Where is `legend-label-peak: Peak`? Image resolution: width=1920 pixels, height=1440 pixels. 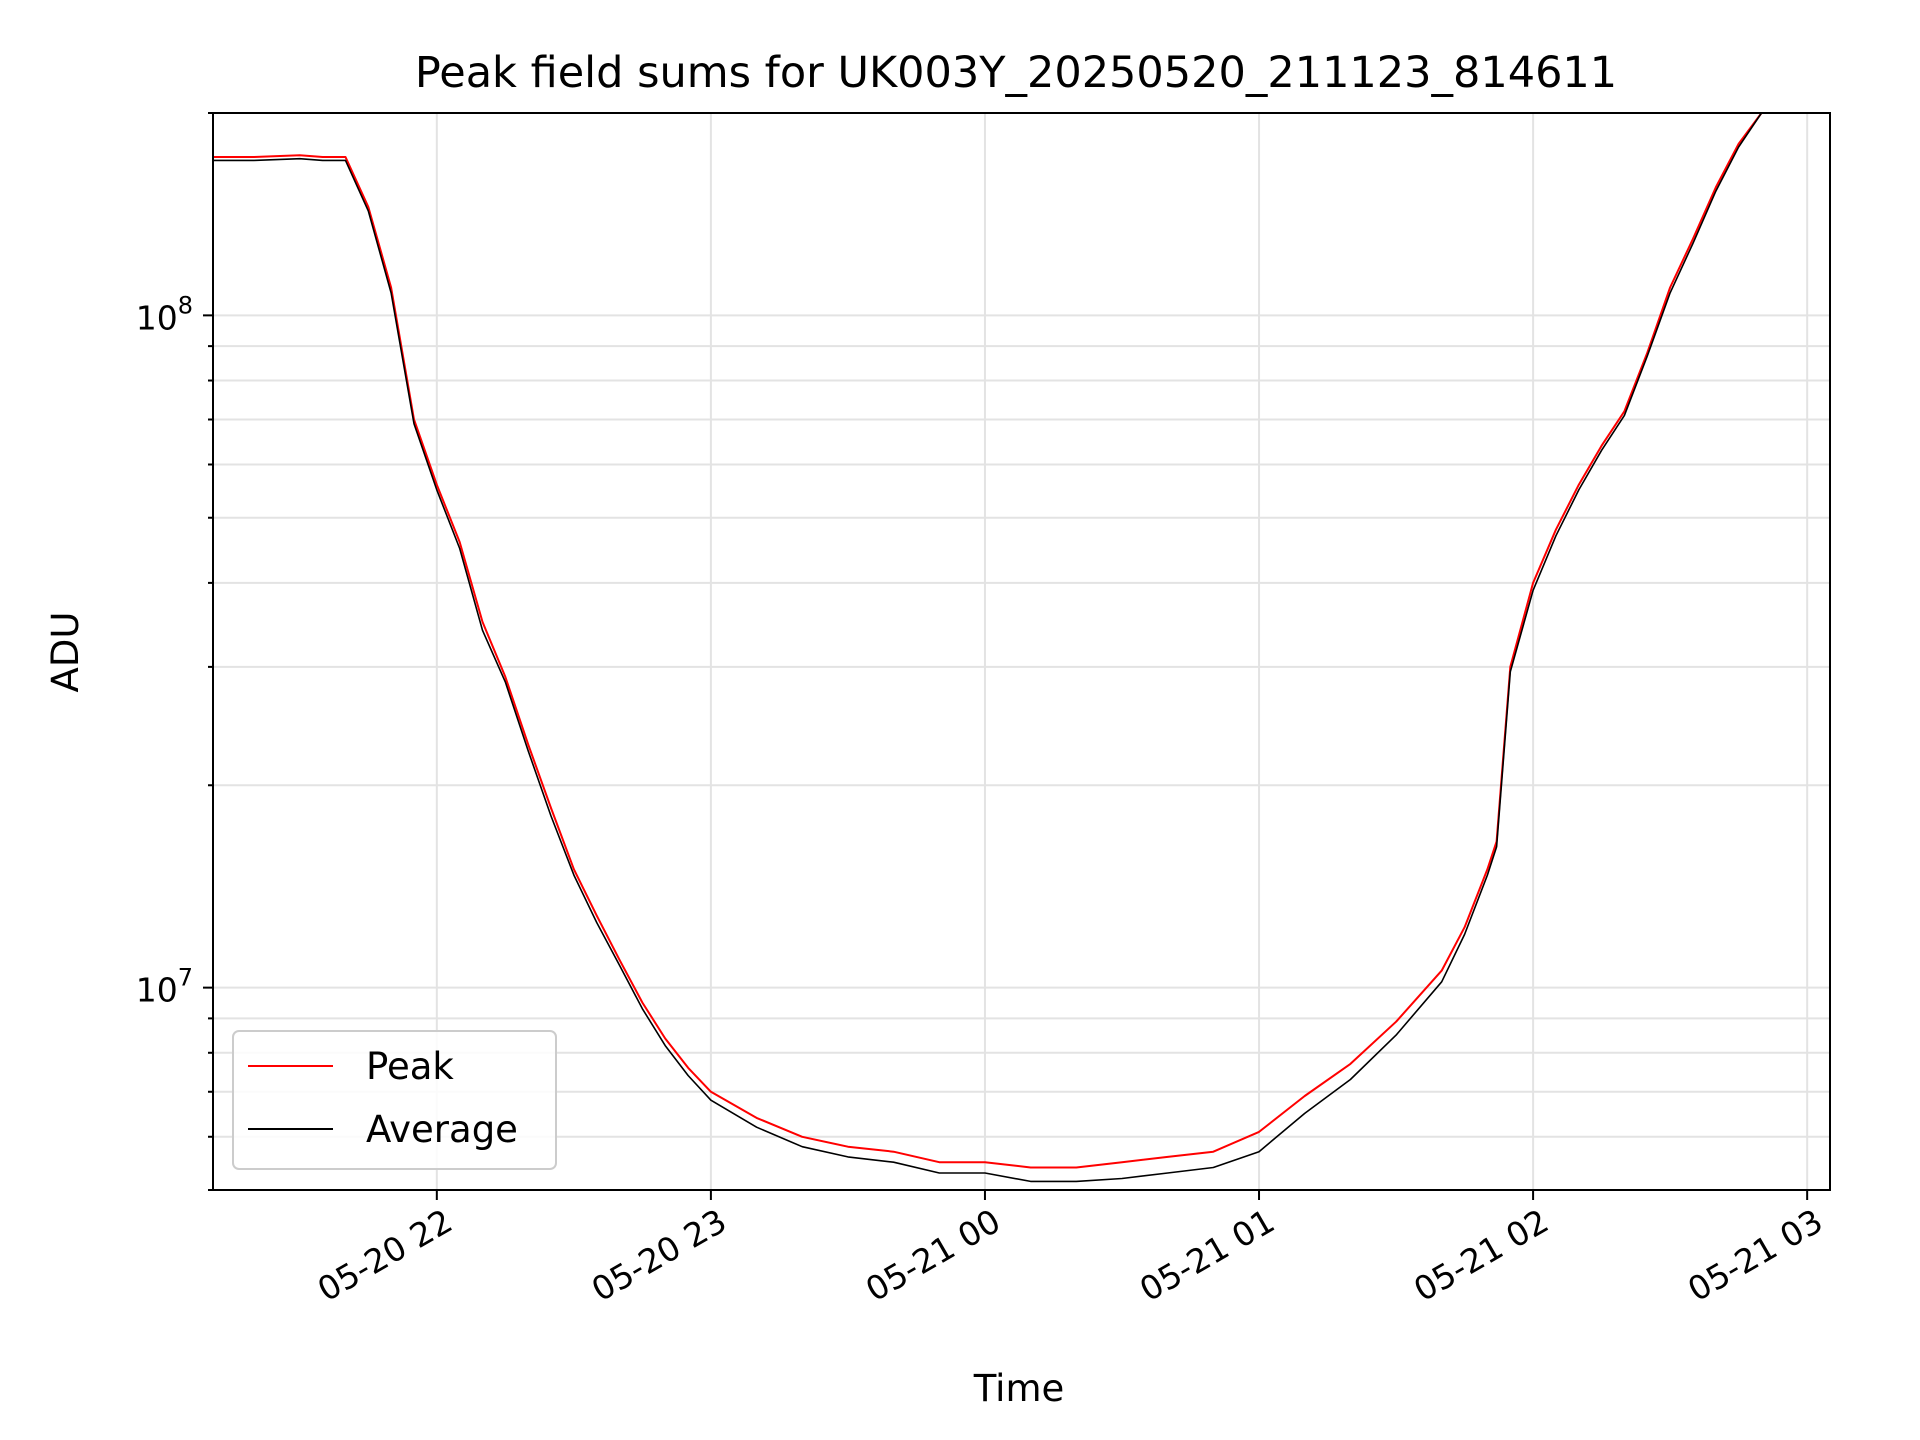
legend-label-peak: Peak is located at coordinates (410, 1066).